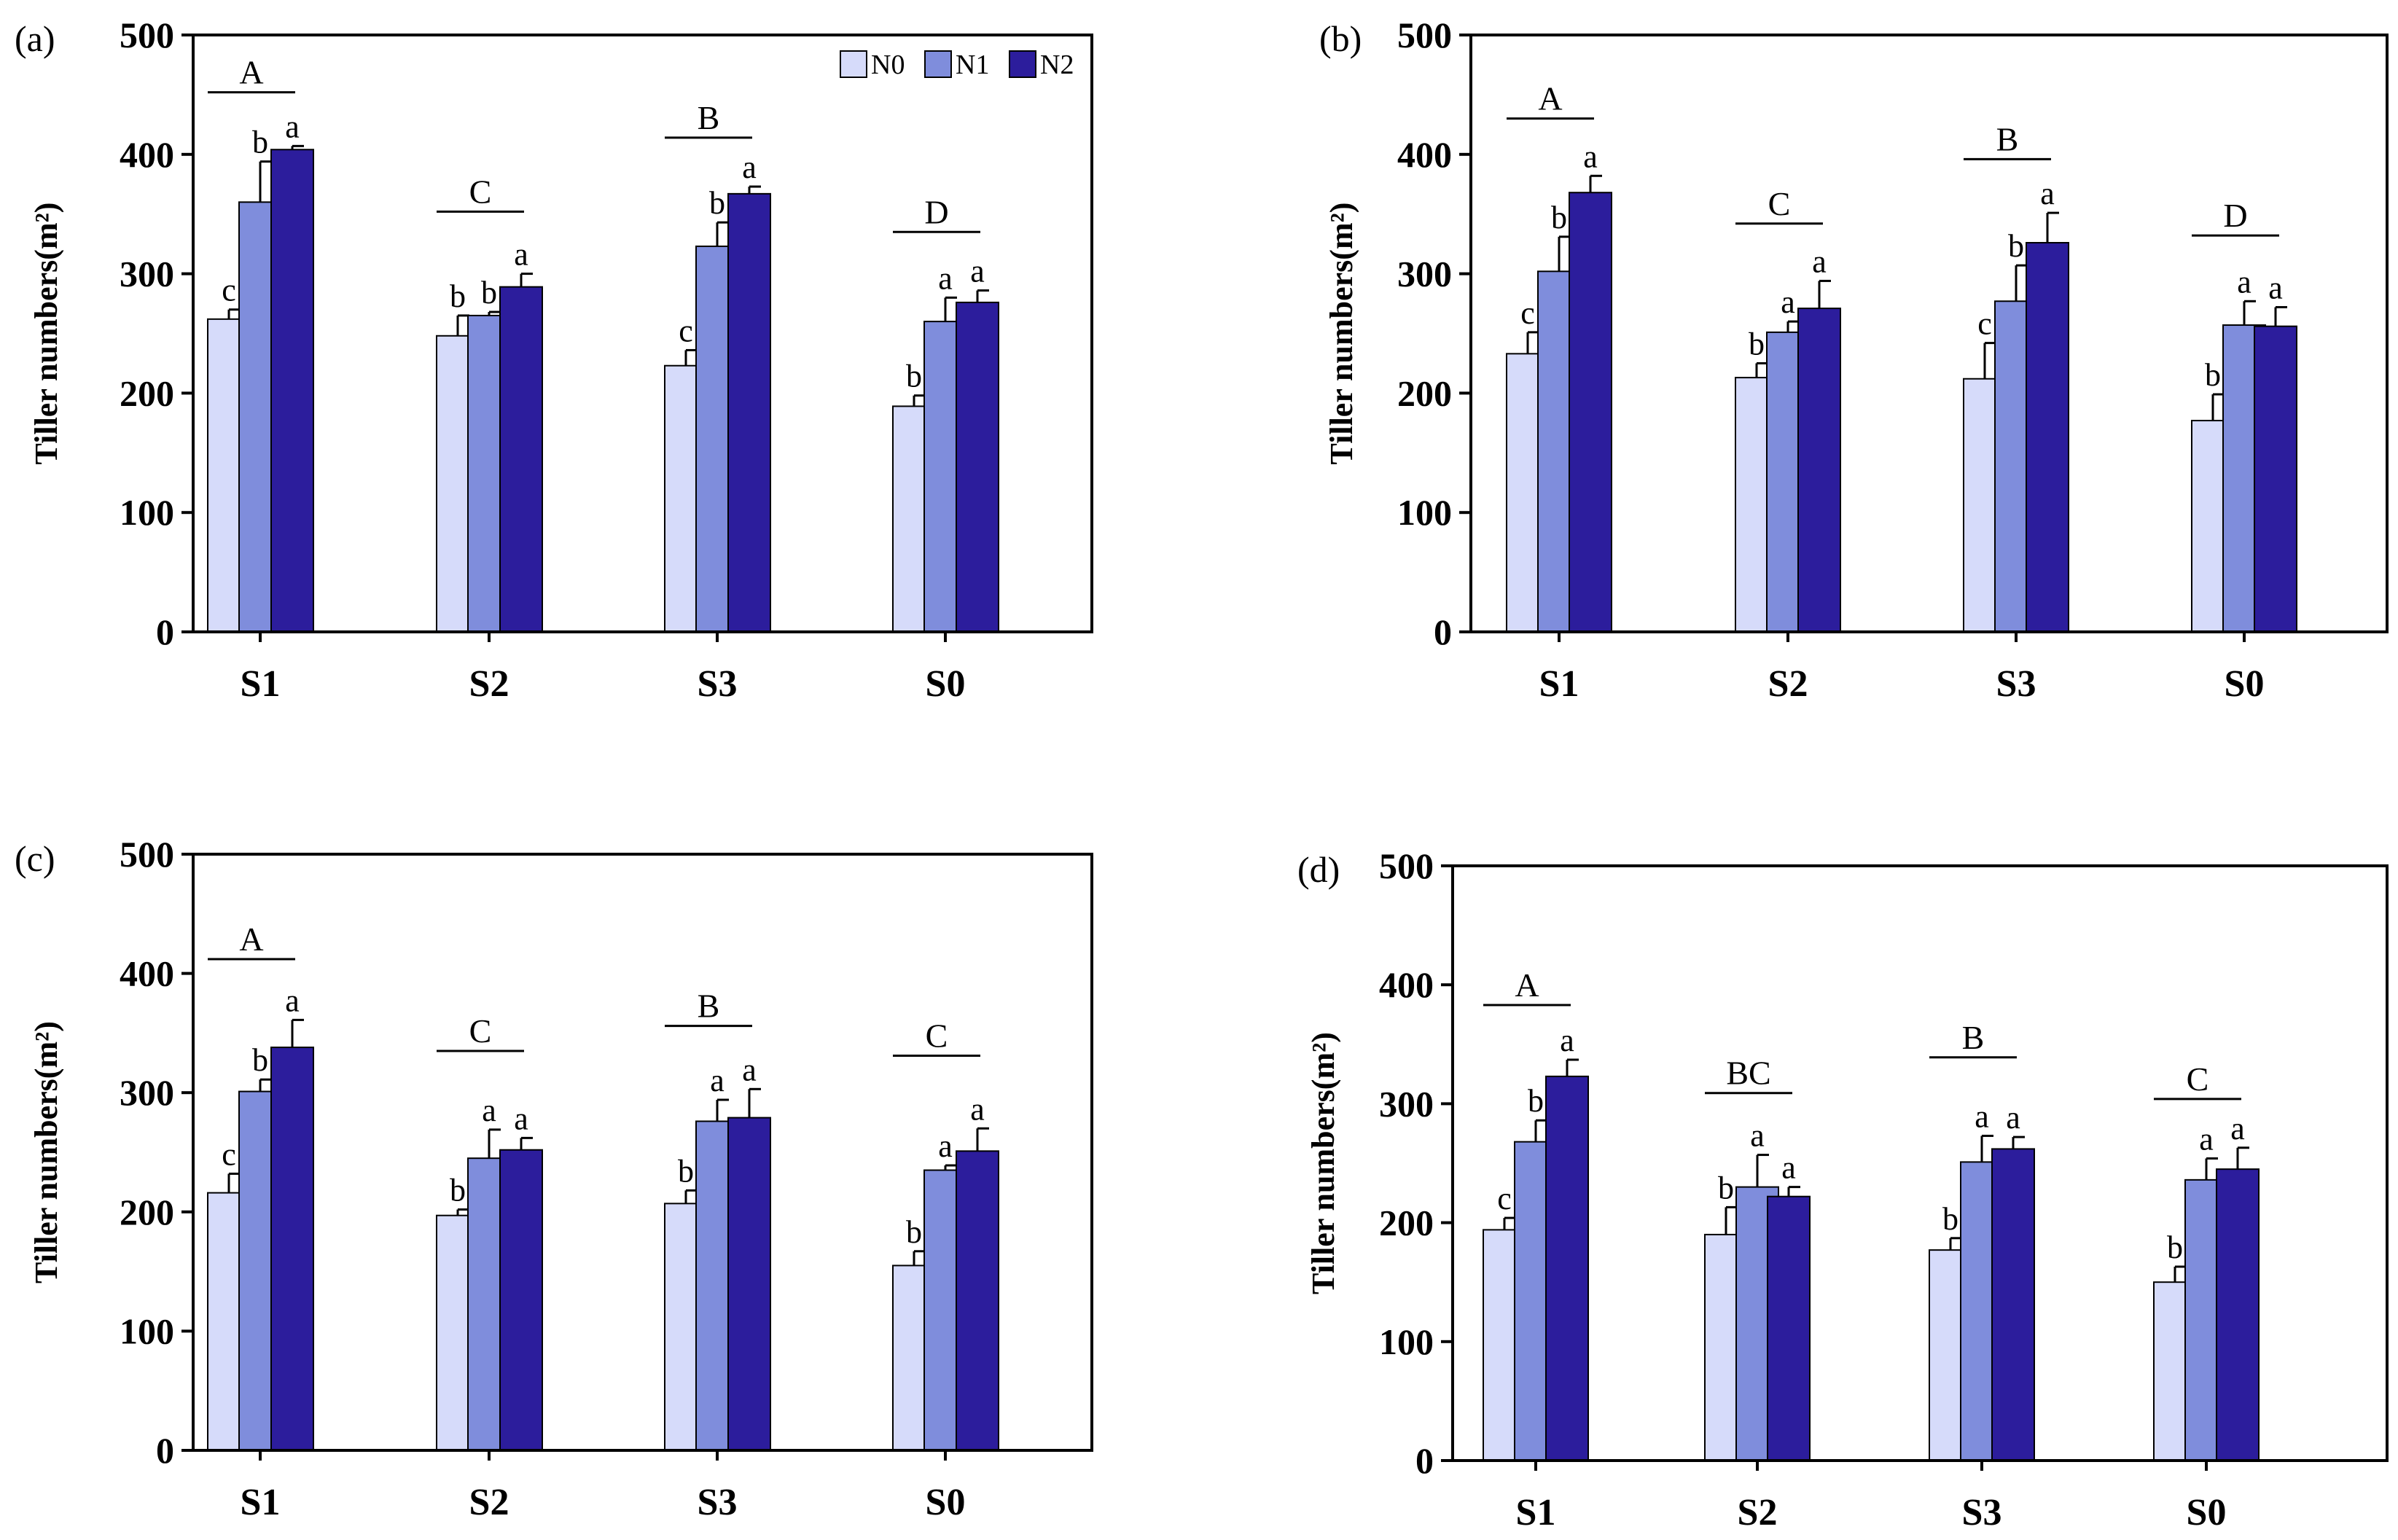 This screenshot has height=1540, width=2398. What do you see at coordinates (292, 126) in the screenshot?
I see `sig-letter-N2-S1: a` at bounding box center [292, 126].